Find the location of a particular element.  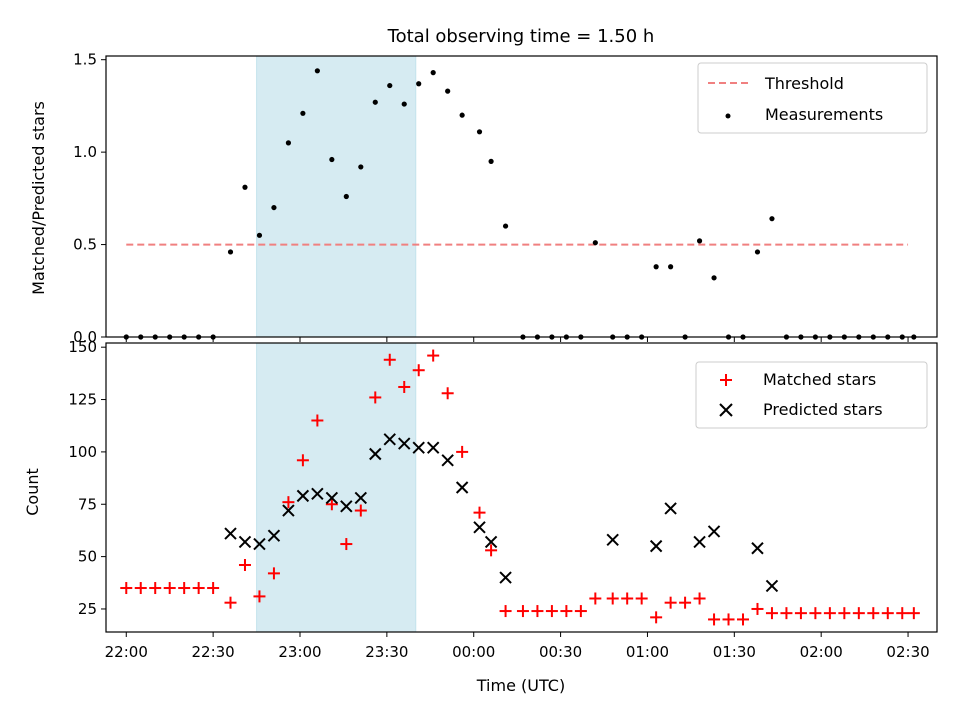

y-tick-label-bottom-2: 75 is located at coordinates (87, 504).